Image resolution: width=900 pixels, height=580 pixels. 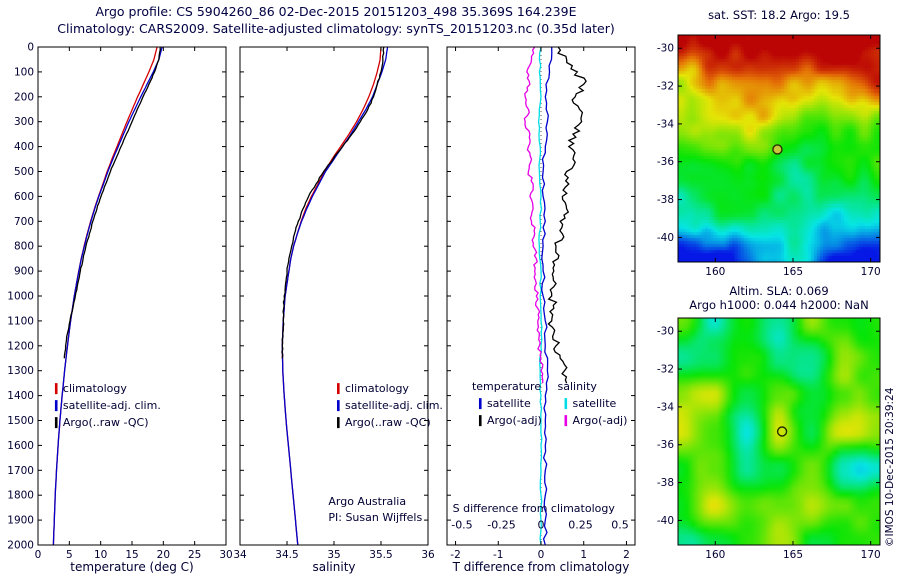 What do you see at coordinates (583, 555) in the screenshot?
I see `svg-text: 1` at bounding box center [583, 555].